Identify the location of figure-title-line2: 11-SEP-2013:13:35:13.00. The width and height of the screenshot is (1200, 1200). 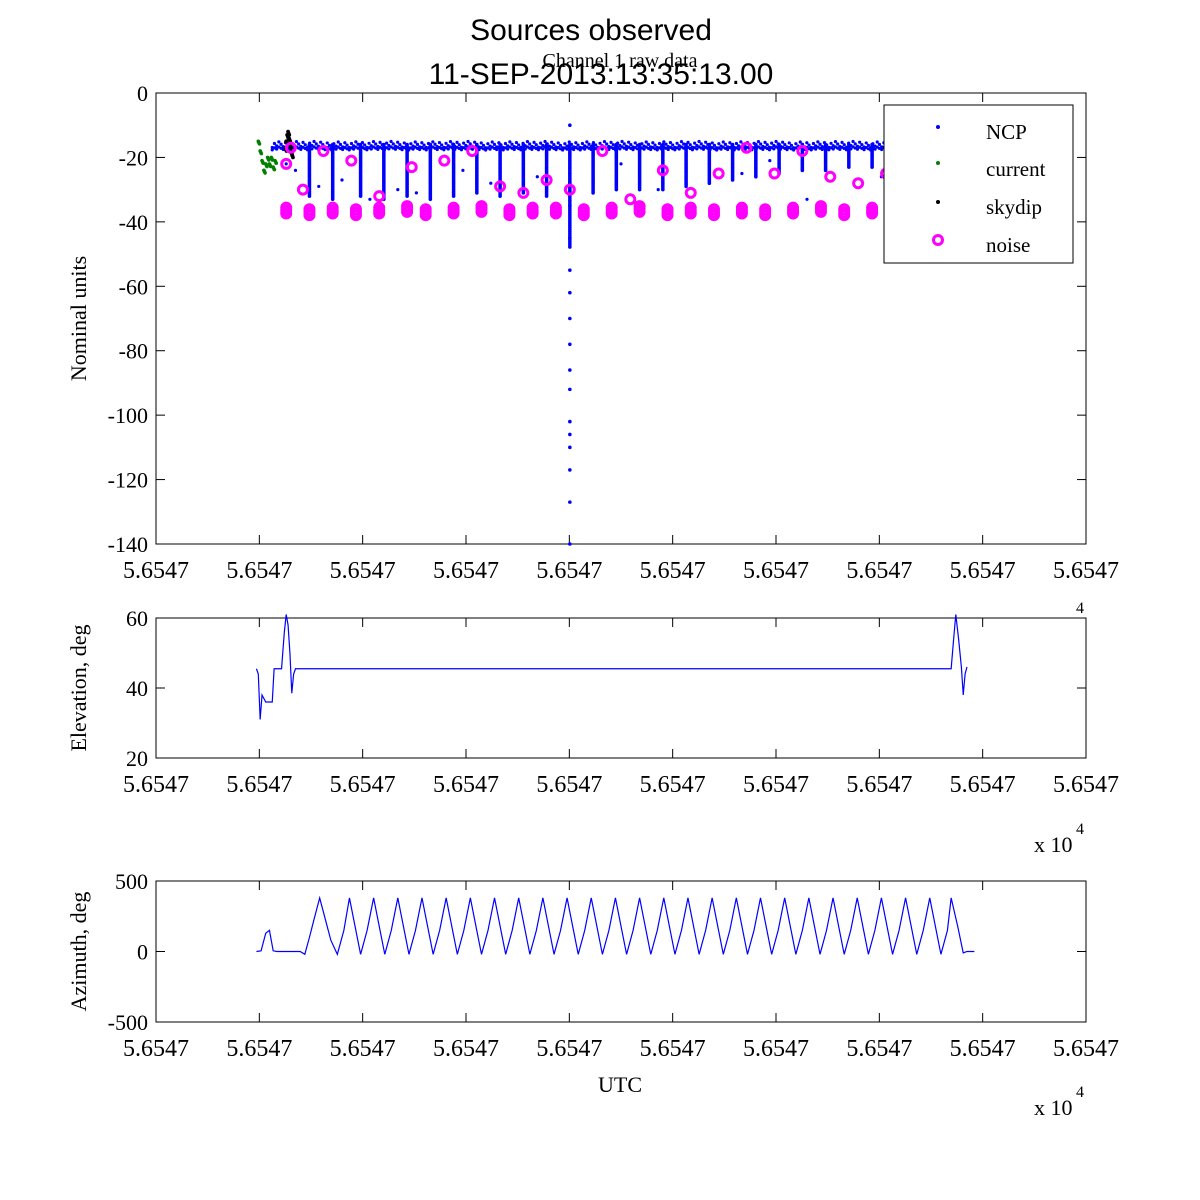
(601, 74).